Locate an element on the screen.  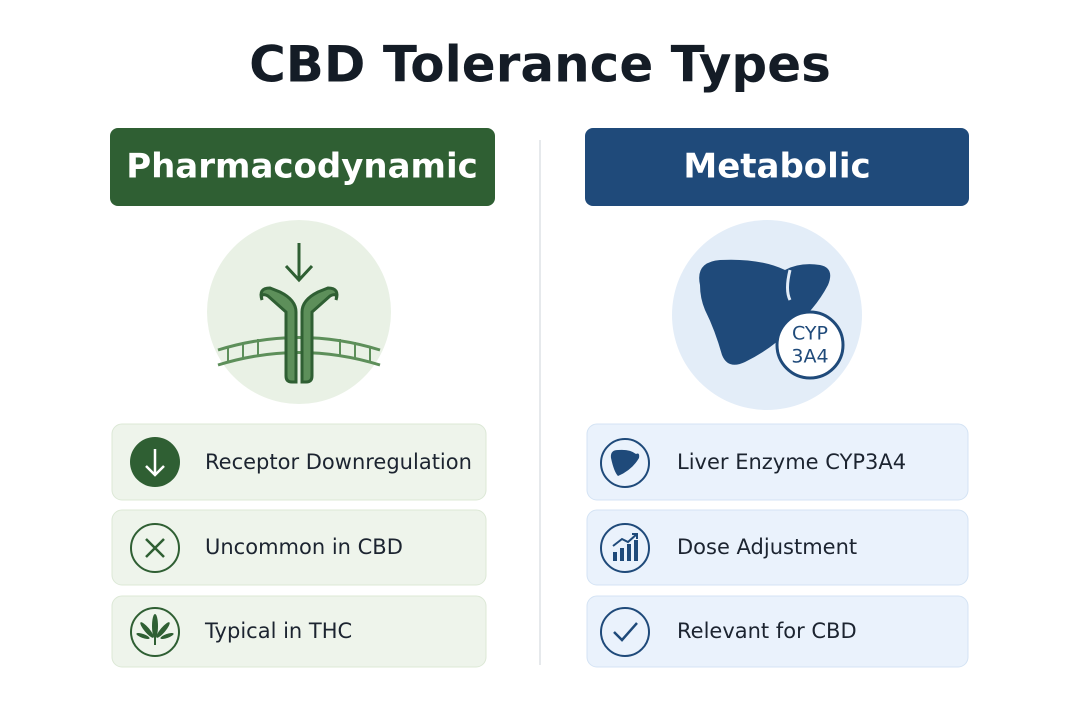
item-label: Typical in THC is located at coordinates (278, 631).